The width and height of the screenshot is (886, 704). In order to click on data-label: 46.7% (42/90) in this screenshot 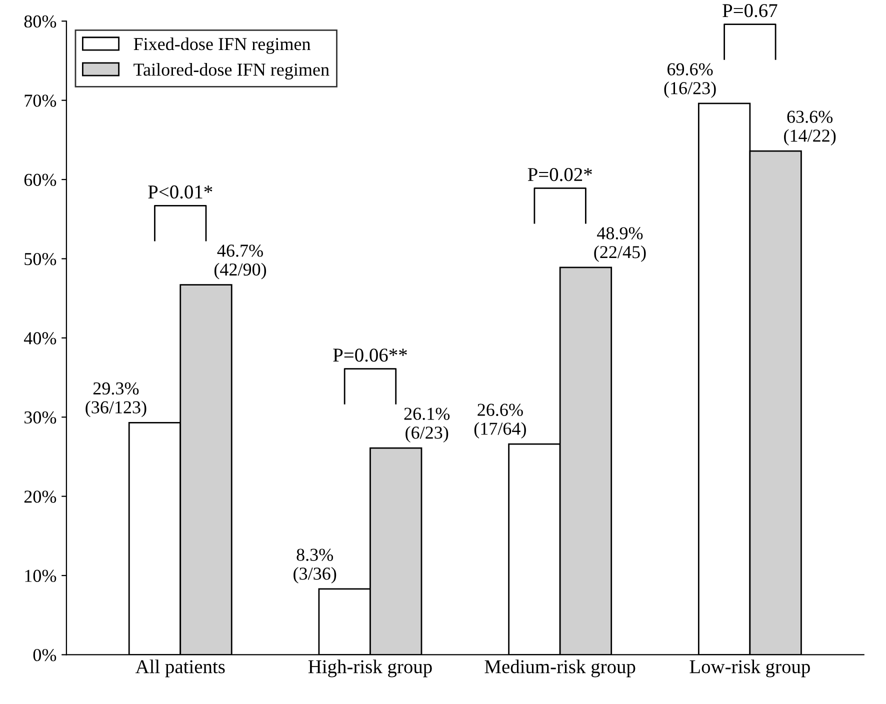, I will do `click(240, 262)`.